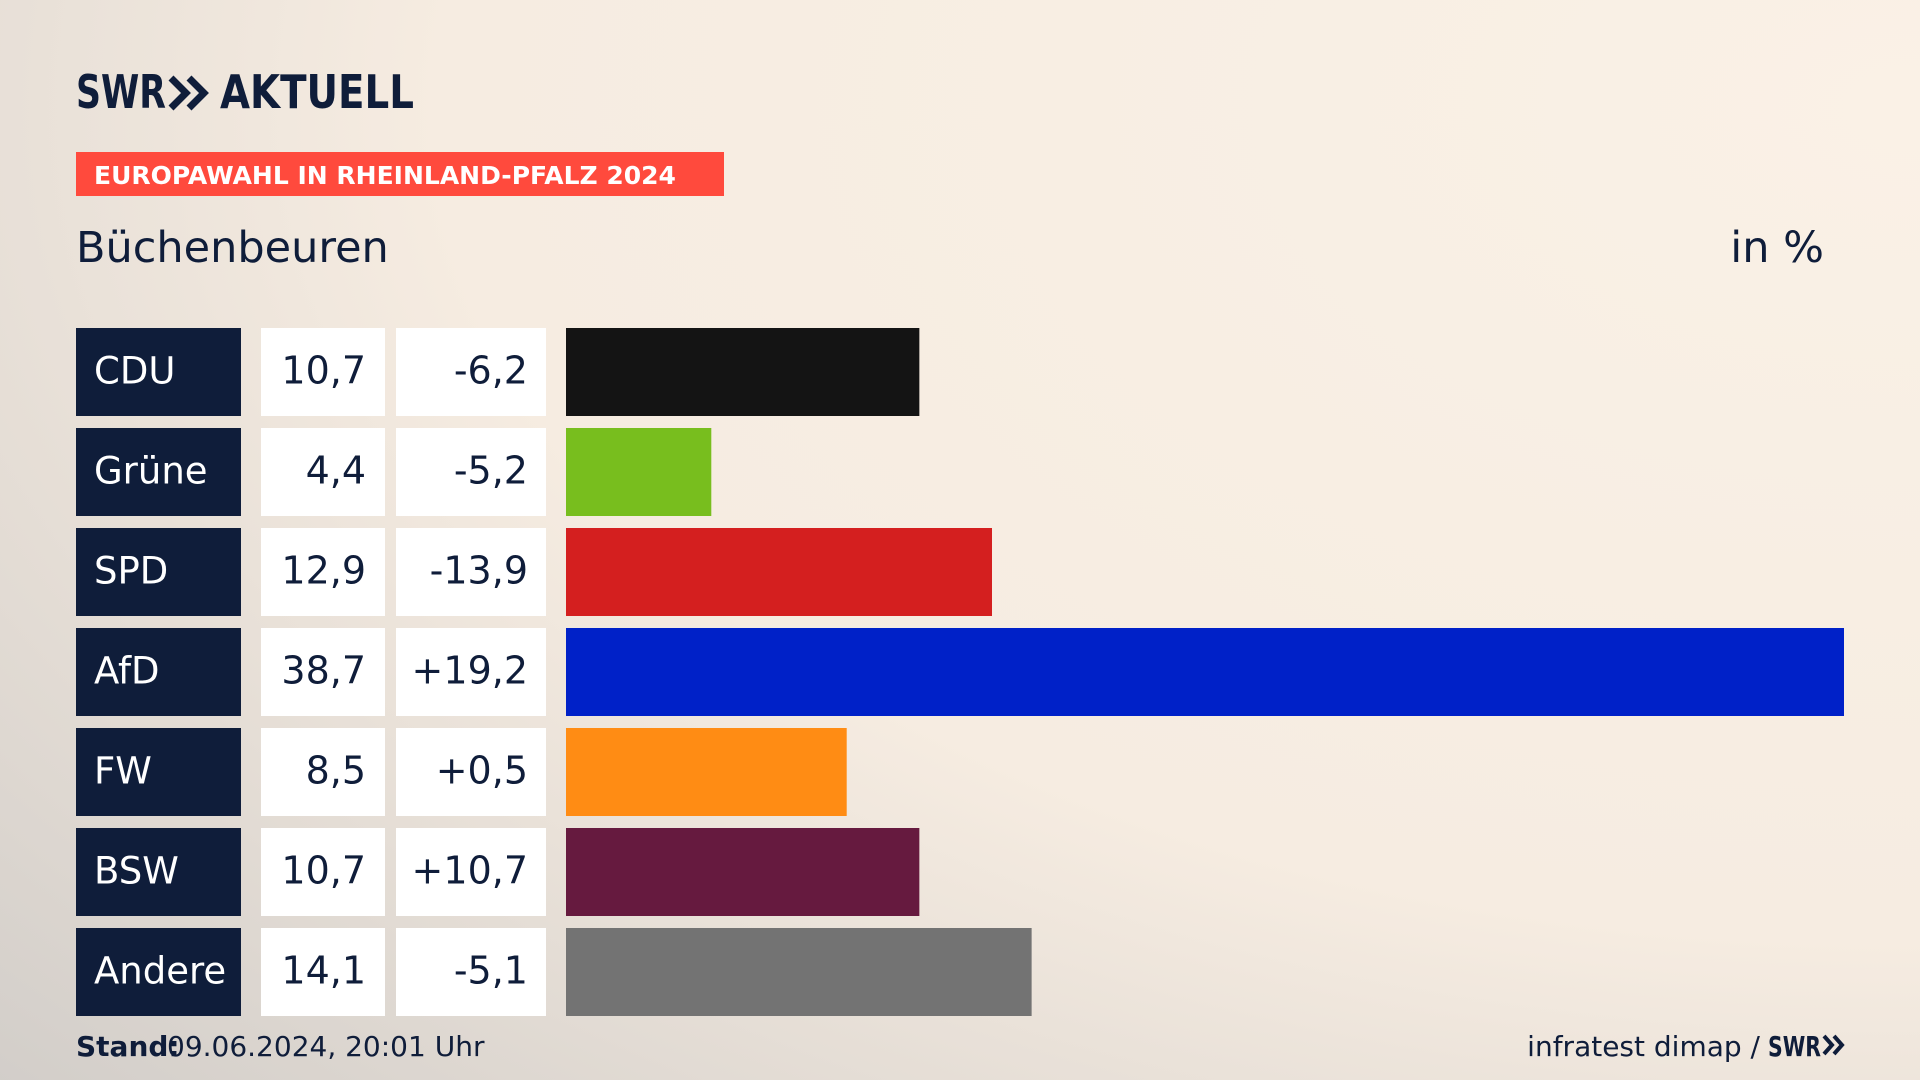 The width and height of the screenshot is (1920, 1080). I want to click on stand-label: Stand:, so click(128, 1046).